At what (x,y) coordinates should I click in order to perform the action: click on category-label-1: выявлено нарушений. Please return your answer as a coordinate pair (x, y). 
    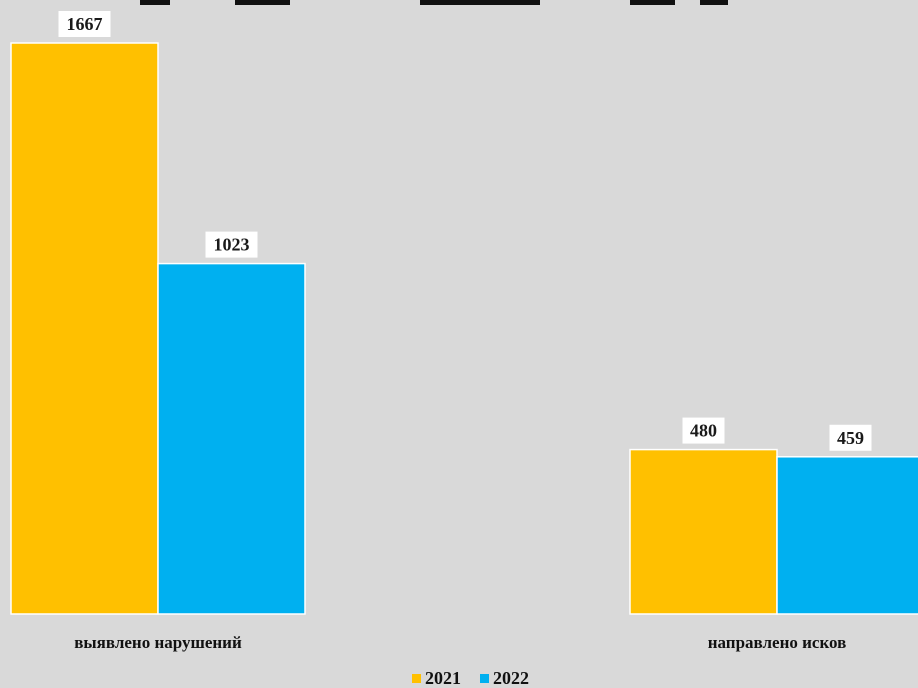
    Looking at the image, I should click on (158, 642).